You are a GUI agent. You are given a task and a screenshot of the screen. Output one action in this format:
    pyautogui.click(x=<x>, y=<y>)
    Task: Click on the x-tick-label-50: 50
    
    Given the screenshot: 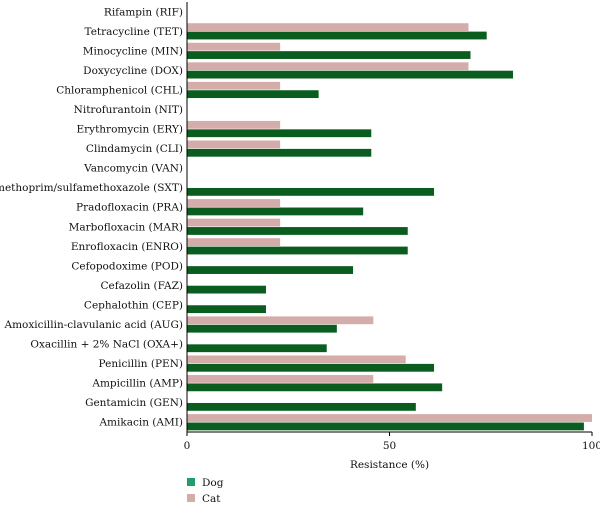 What is the action you would take?
    pyautogui.click(x=389, y=446)
    